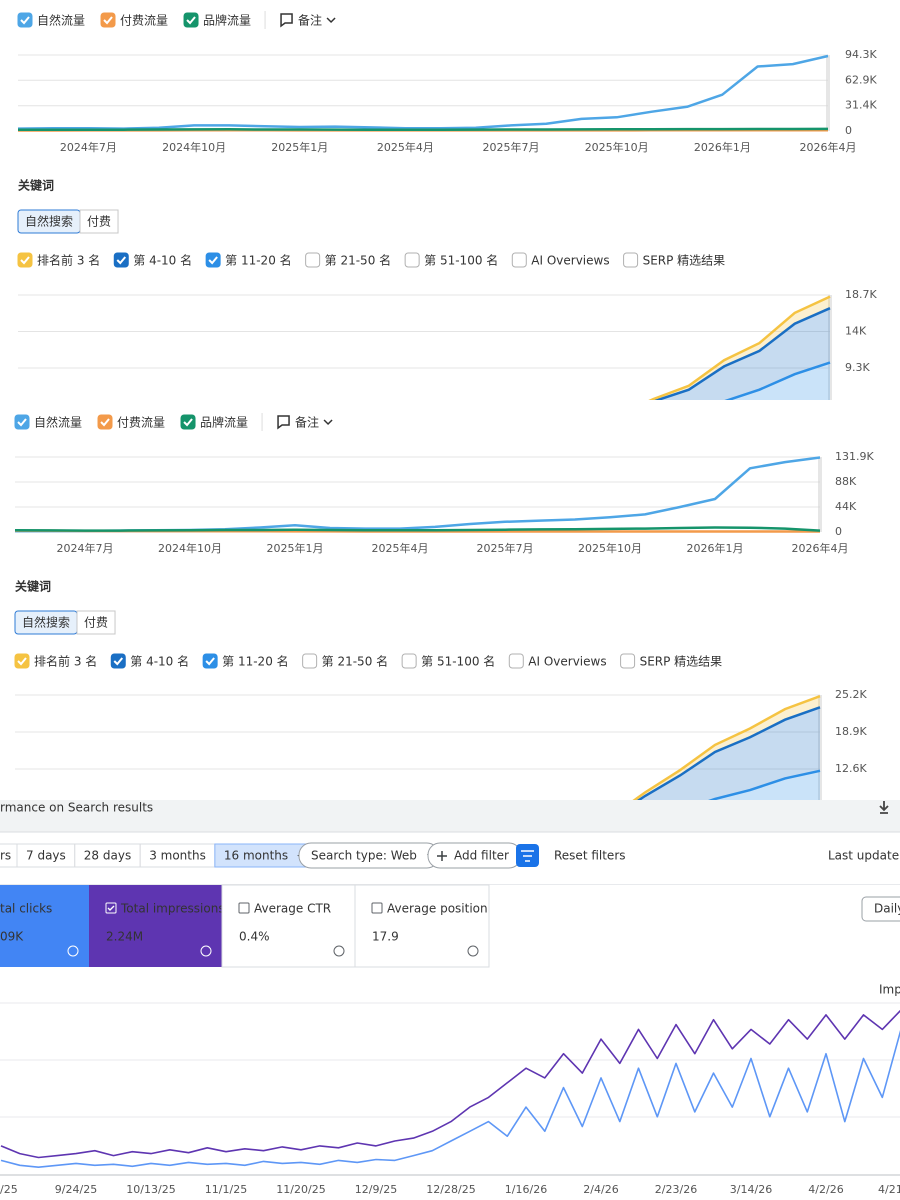 This screenshot has width=900, height=1200. Describe the element at coordinates (590, 856) in the screenshot. I see `reset-filters-link: Reset filters` at that location.